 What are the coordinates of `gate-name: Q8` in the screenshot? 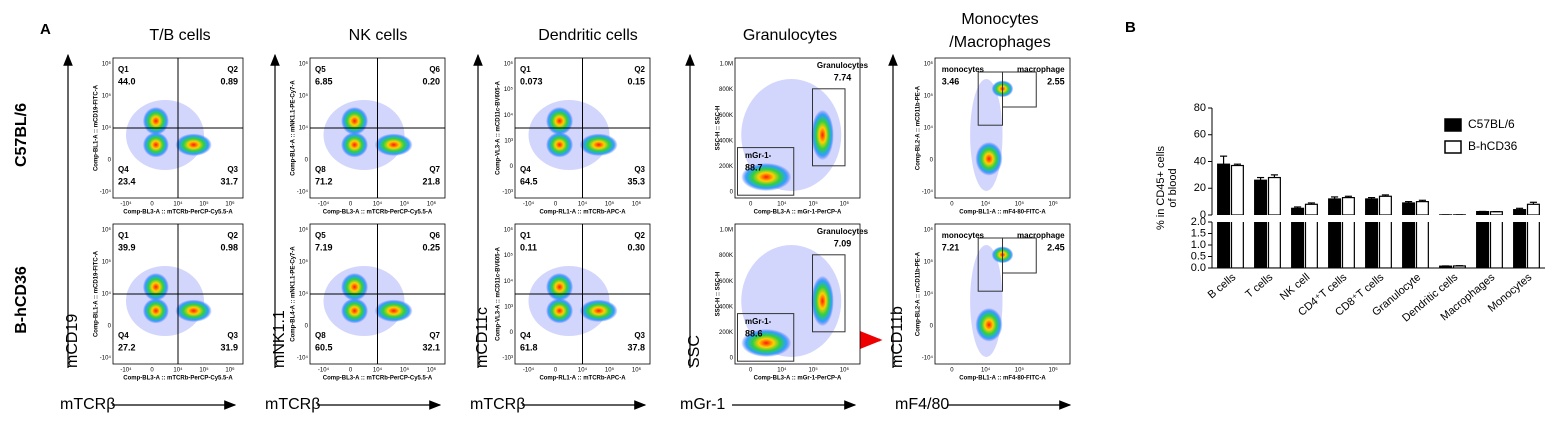 It's located at (320, 335).